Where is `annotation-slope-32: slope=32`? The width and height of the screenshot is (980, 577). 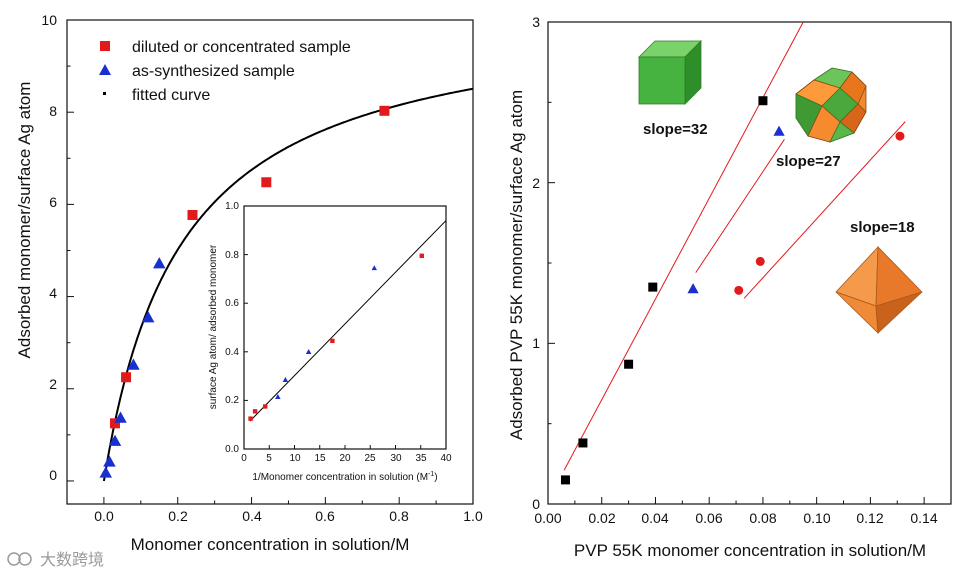
annotation-slope-32: slope=32 is located at coordinates (675, 129).